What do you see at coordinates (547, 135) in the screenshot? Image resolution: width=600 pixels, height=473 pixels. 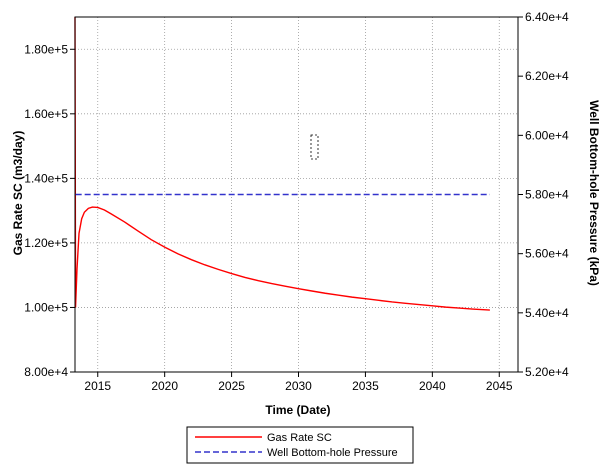 I see `right-tick-label: 6.00e+4` at bounding box center [547, 135].